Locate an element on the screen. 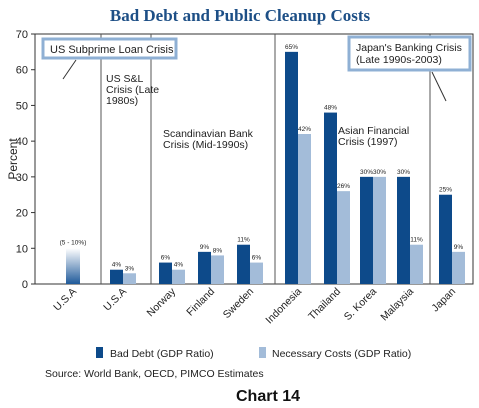 The width and height of the screenshot is (479, 408). legend-swatch-necessary-costs is located at coordinates (262, 352).